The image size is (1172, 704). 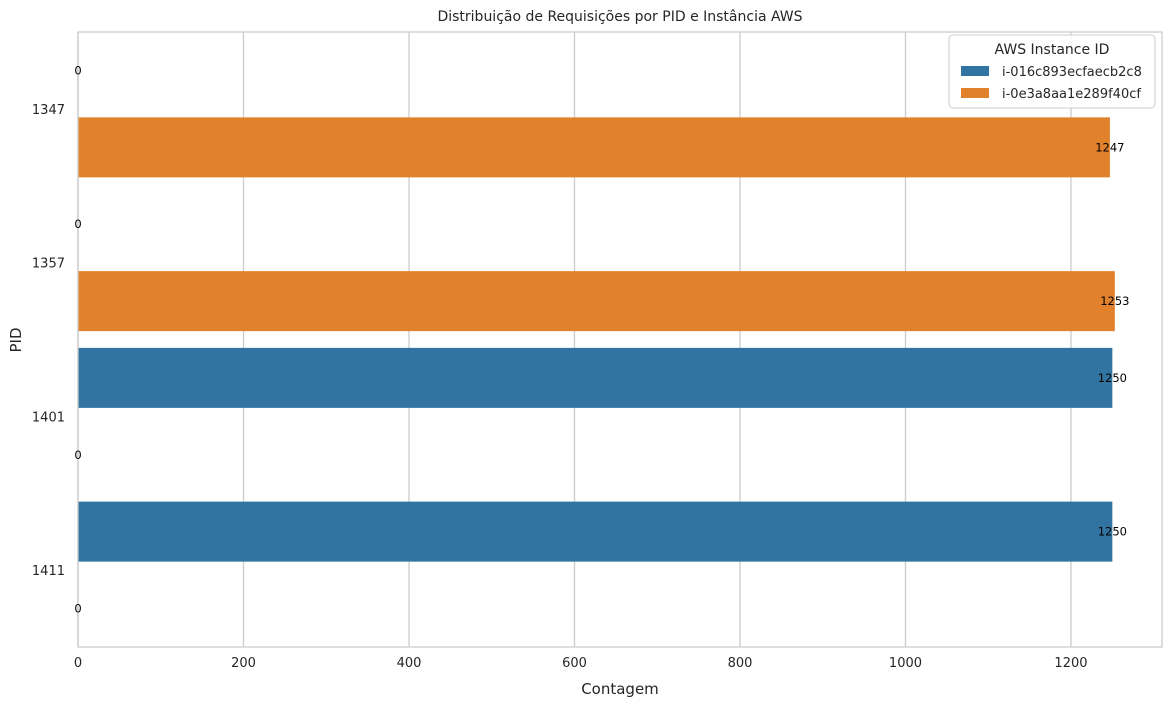 I want to click on x-tick-label: 800, so click(x=740, y=663).